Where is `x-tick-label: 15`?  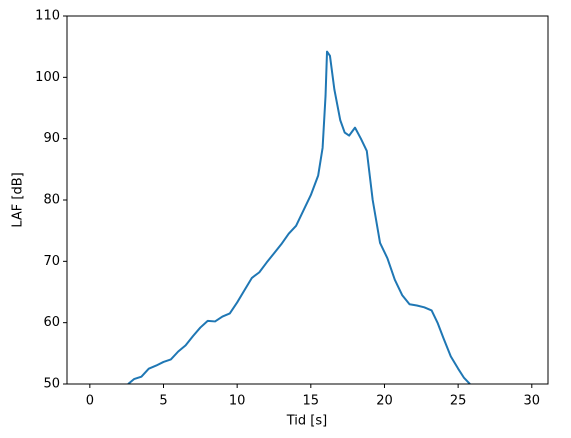
x-tick-label: 15 is located at coordinates (311, 401).